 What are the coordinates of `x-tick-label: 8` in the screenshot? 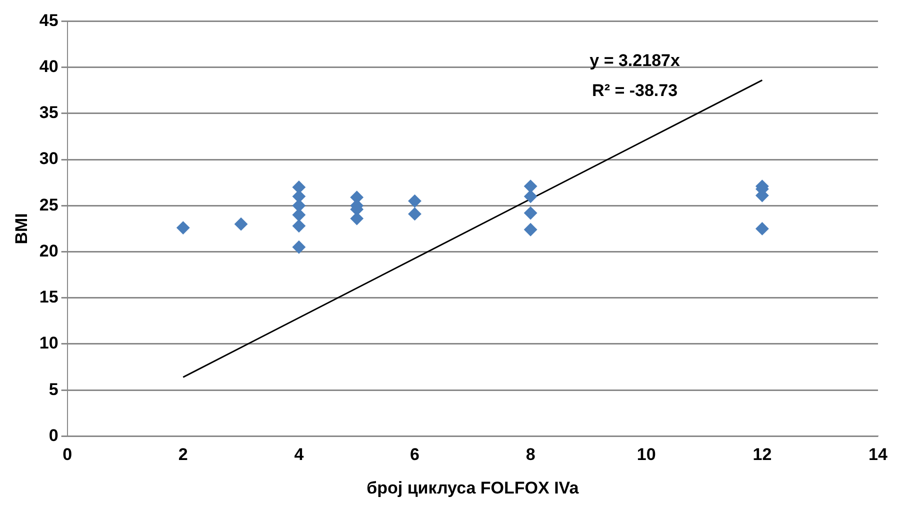 It's located at (531, 454).